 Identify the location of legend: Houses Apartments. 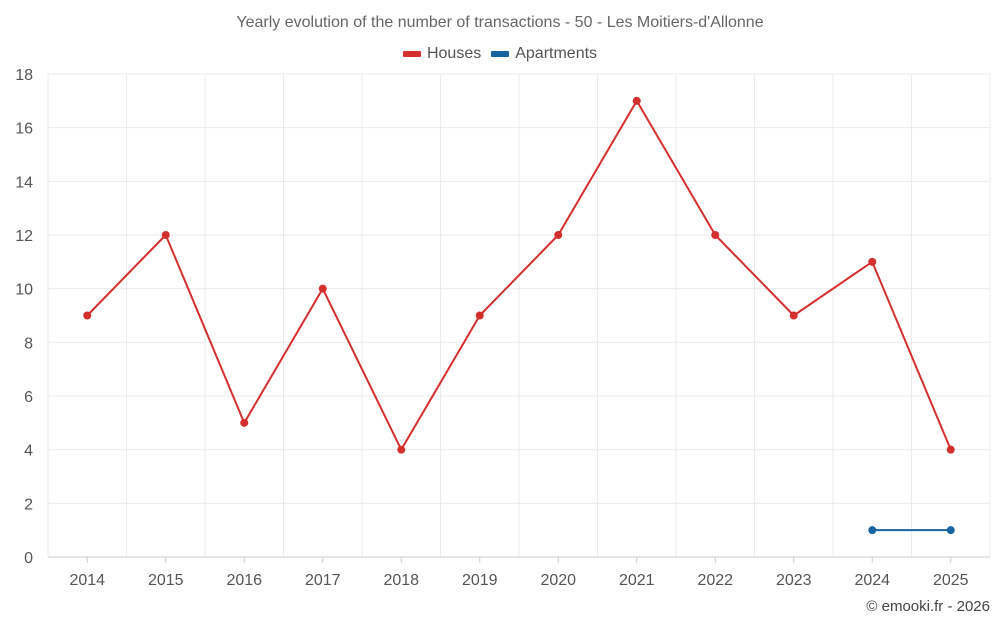
(500, 54).